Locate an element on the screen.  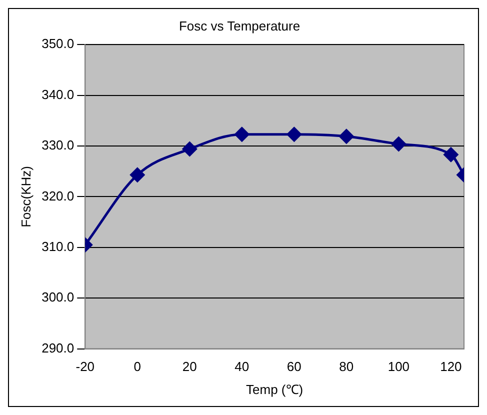
x-tick-label: 60 is located at coordinates (294, 366).